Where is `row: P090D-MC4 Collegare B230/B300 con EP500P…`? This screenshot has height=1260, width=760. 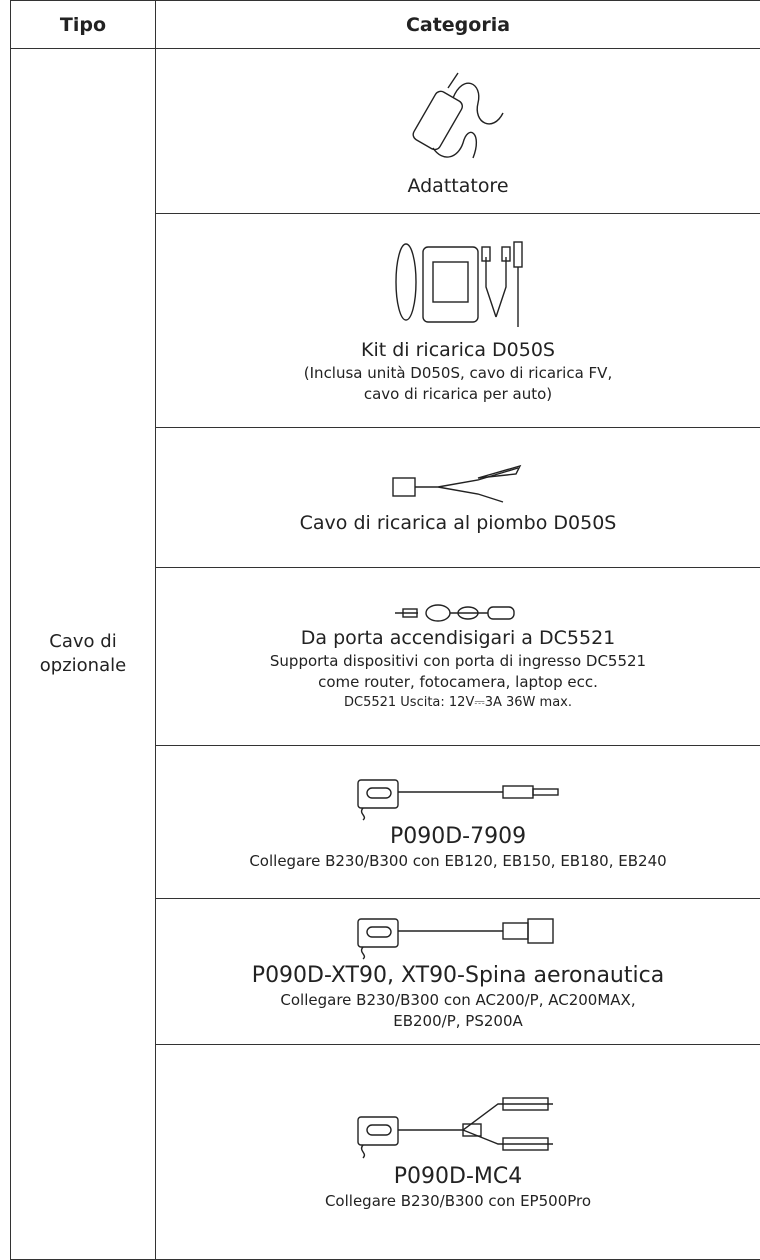
row: P090D-MC4 Collegare B230/B300 con EP500P… is located at coordinates (458, 1152).